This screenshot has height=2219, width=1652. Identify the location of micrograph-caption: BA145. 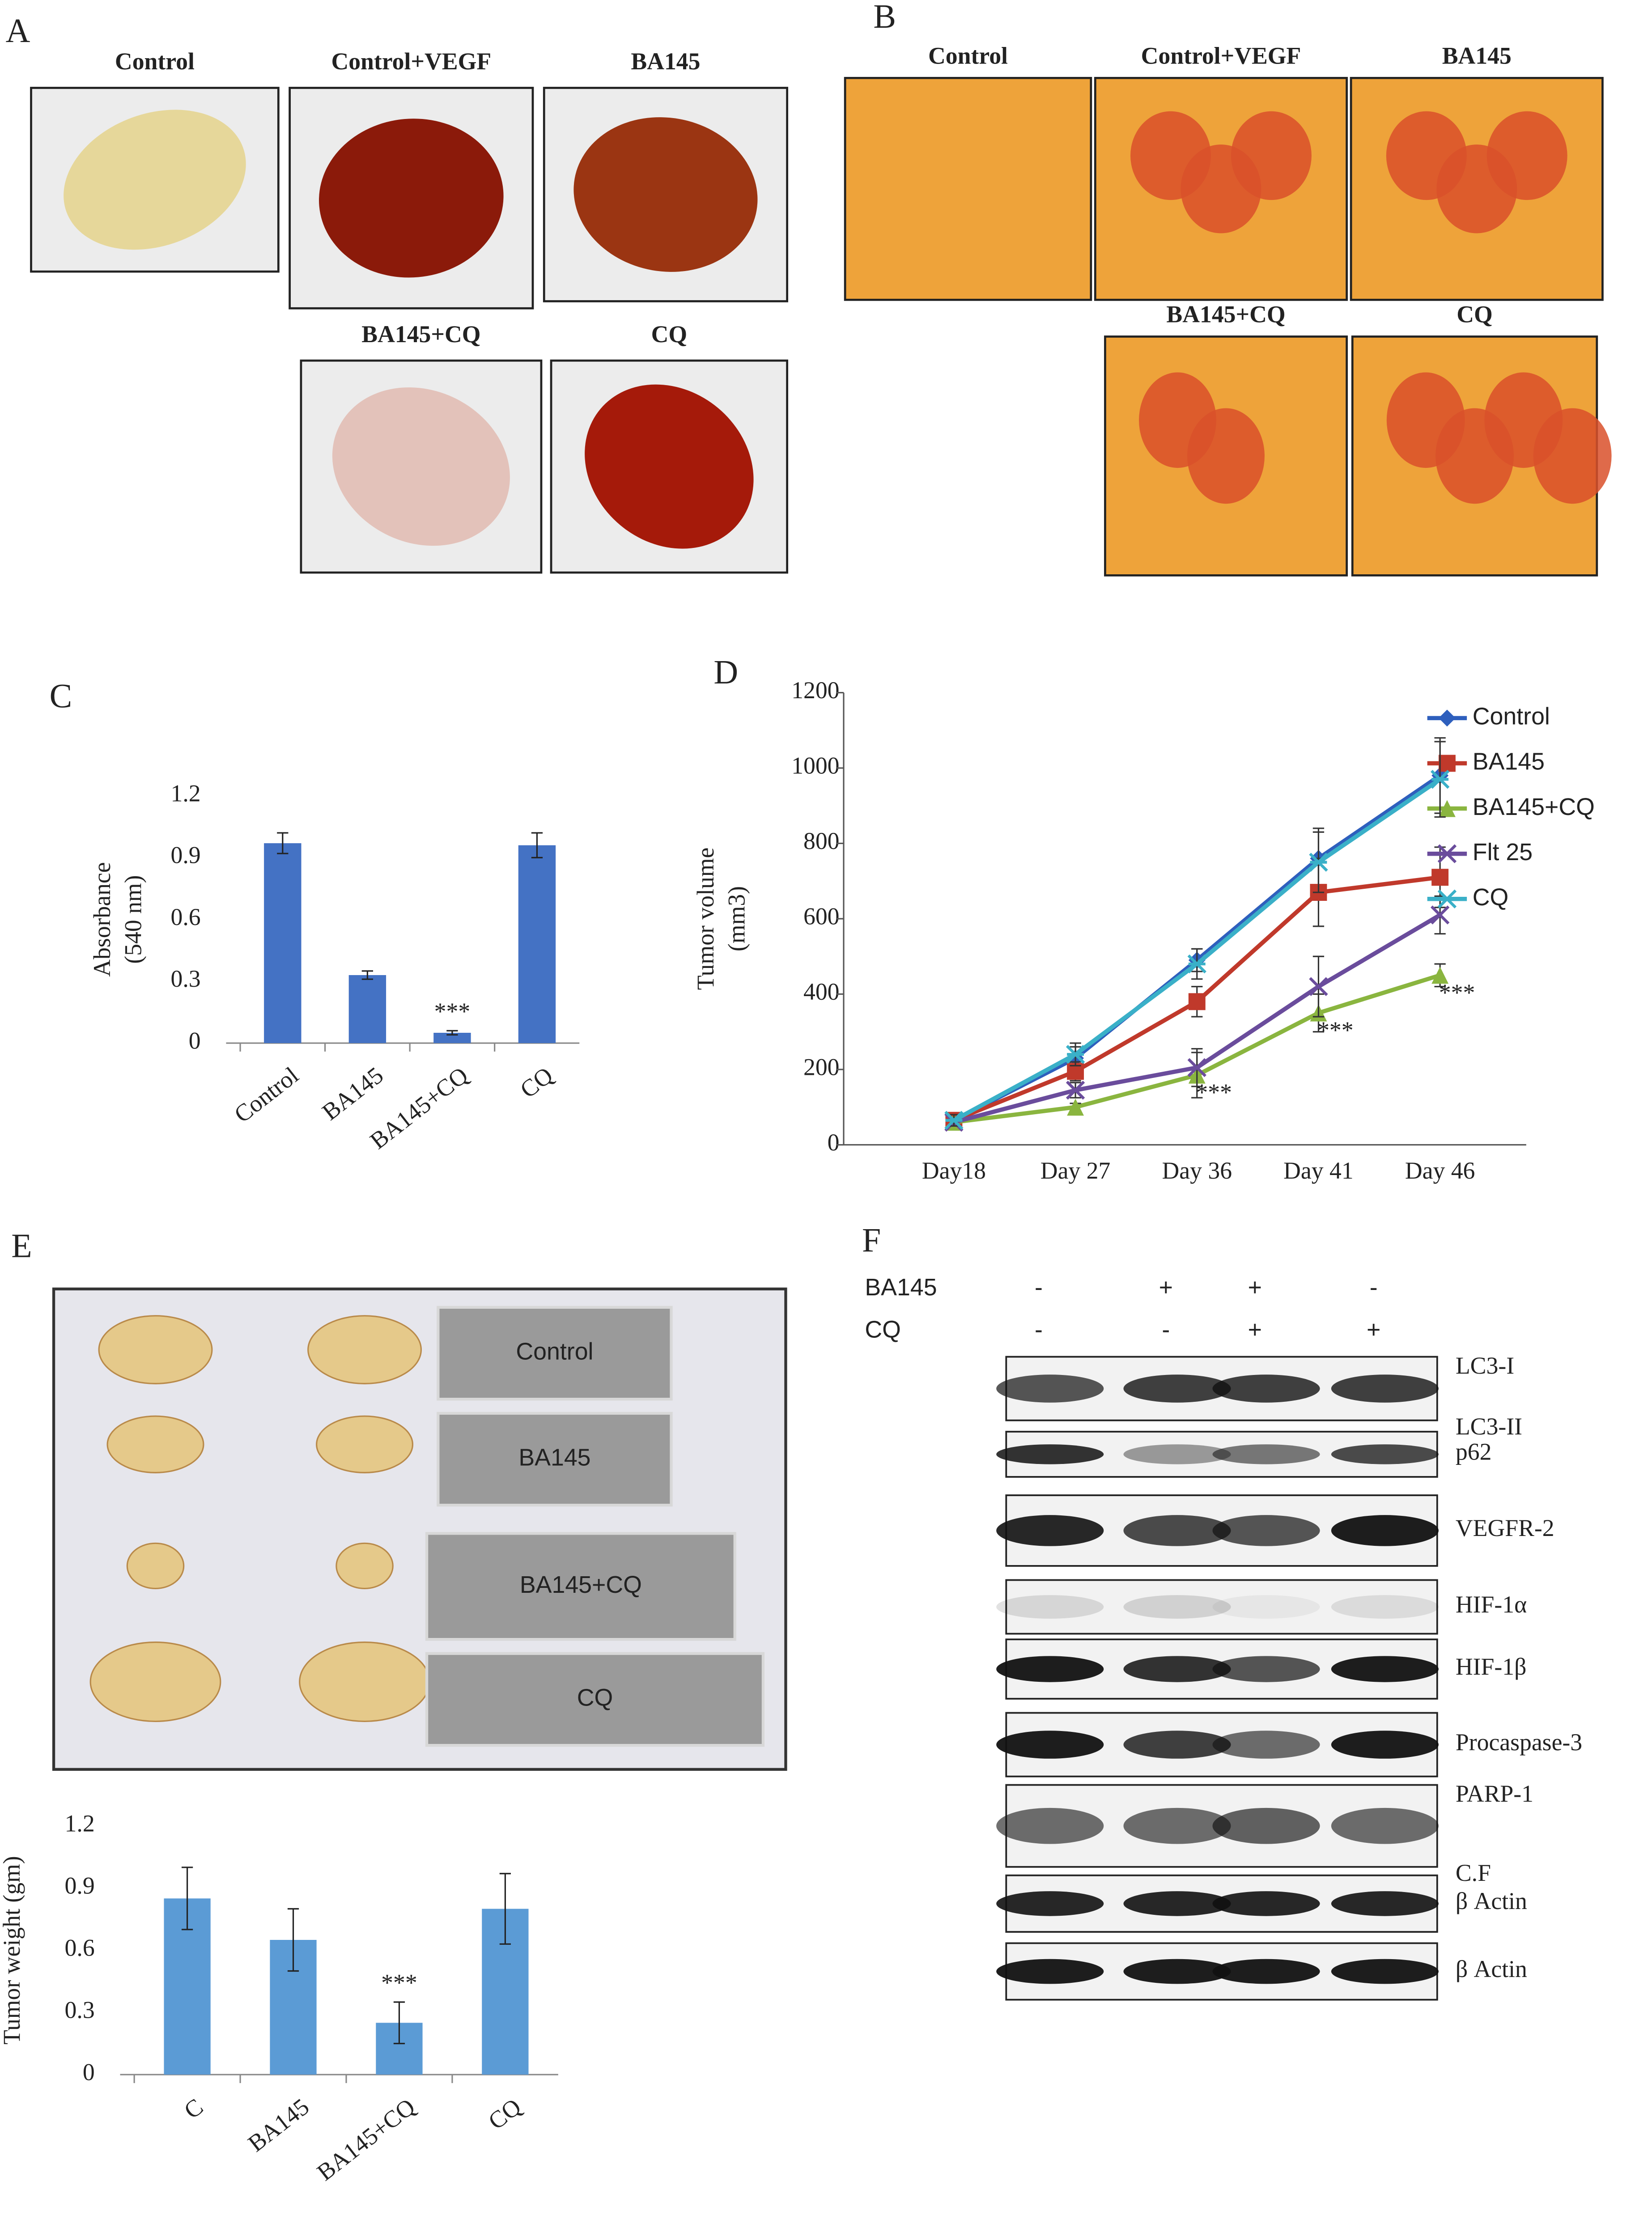
(1477, 55).